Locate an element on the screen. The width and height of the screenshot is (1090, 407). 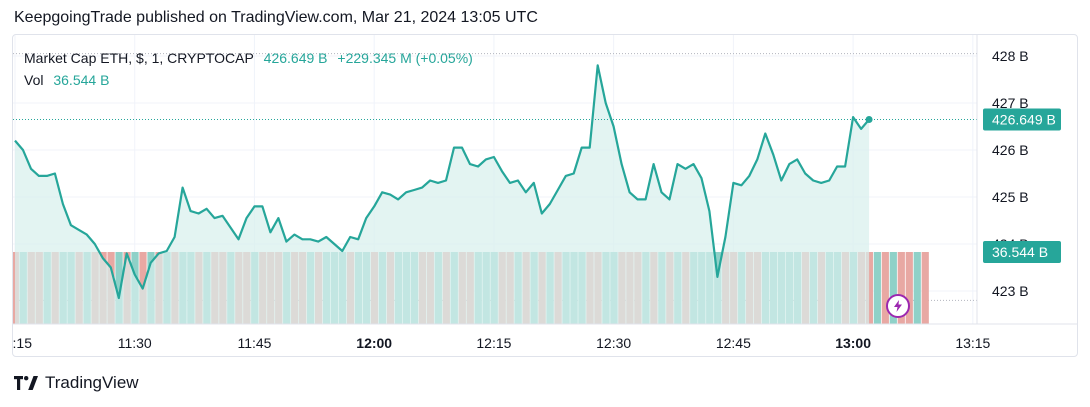
x-tick-label: 11:30 is located at coordinates (135, 343).